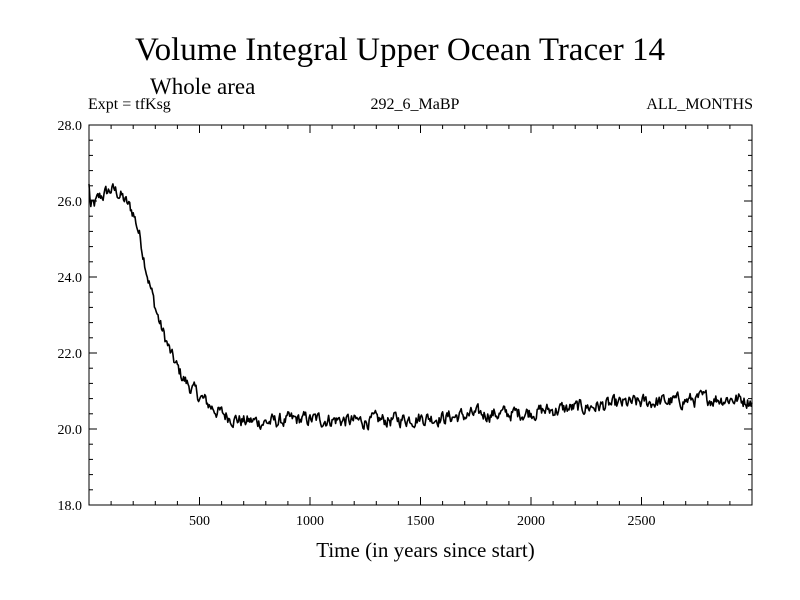 The image size is (800, 600). Describe the element at coordinates (531, 521) in the screenshot. I see `x-tick-label: 2000` at that location.